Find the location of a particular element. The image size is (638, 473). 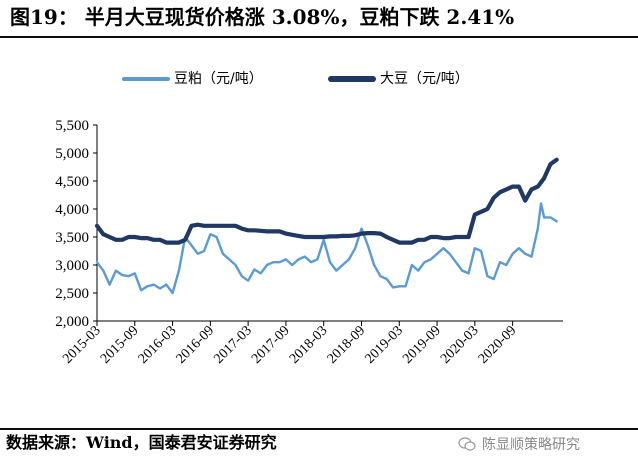

y-tick-label: 3,000 is located at coordinates (72, 266).